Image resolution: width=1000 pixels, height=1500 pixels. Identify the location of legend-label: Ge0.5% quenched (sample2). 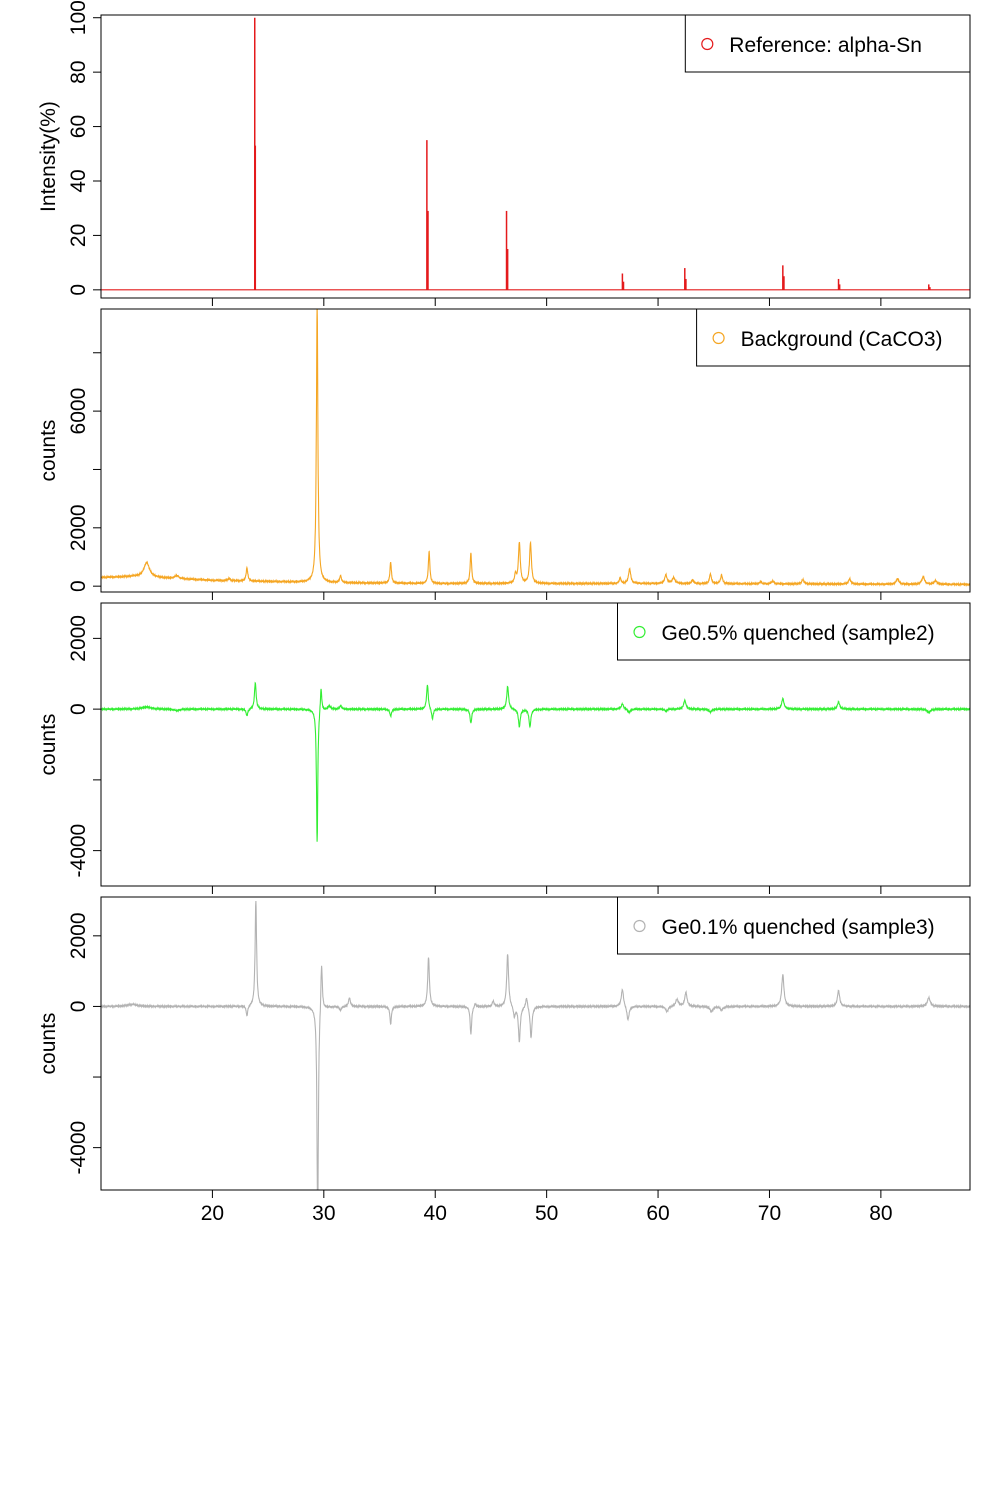
(798, 633).